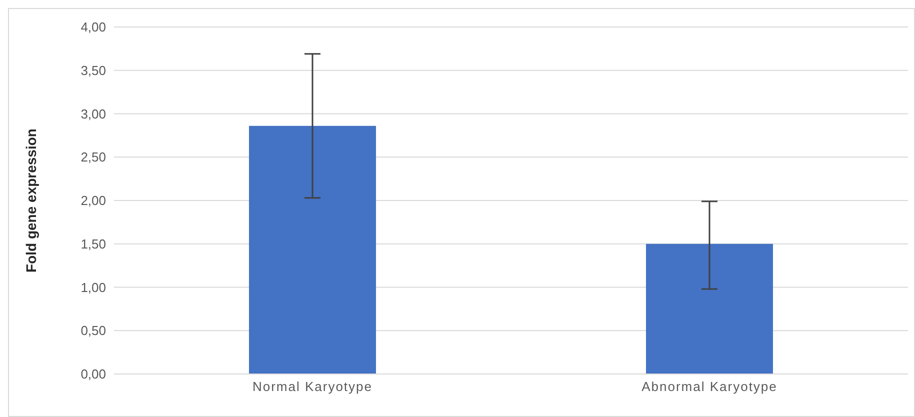 This screenshot has width=915, height=417. What do you see at coordinates (93, 330) in the screenshot?
I see `y-tick-label: 0,50` at bounding box center [93, 330].